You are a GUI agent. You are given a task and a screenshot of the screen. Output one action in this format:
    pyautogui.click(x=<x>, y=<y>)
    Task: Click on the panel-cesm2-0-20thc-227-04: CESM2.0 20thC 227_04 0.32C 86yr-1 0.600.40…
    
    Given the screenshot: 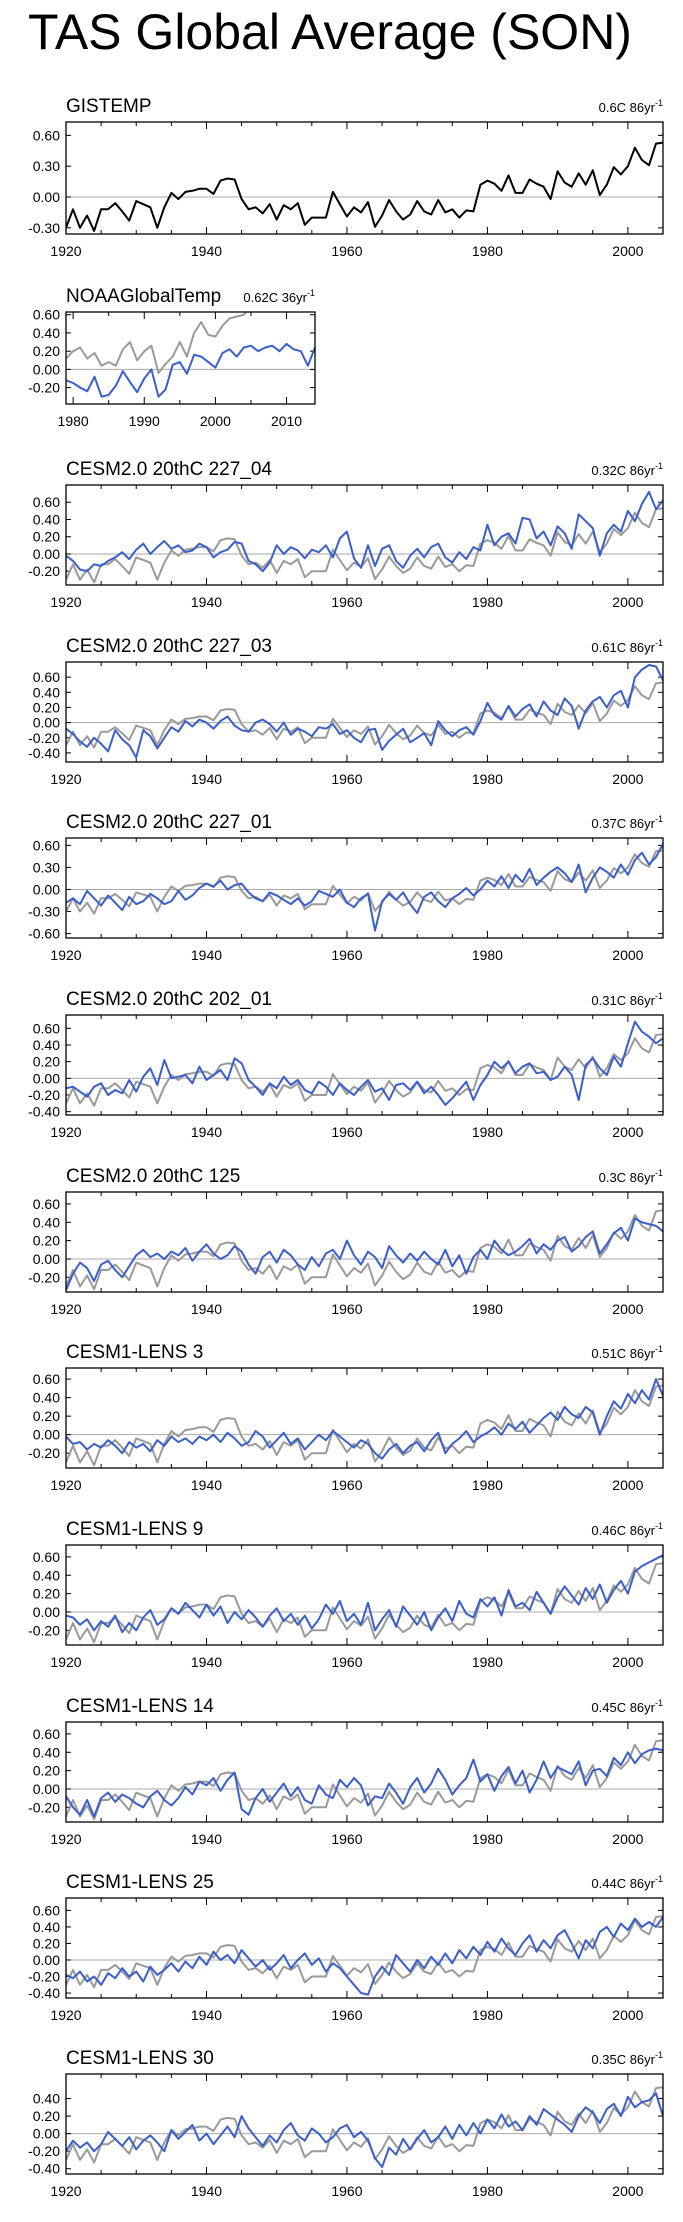 What is the action you would take?
    pyautogui.click(x=346, y=534)
    